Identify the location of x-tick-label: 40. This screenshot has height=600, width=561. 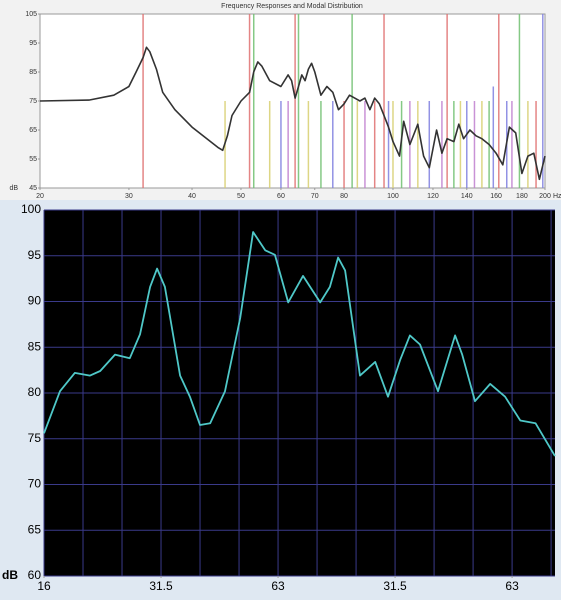
(192, 196).